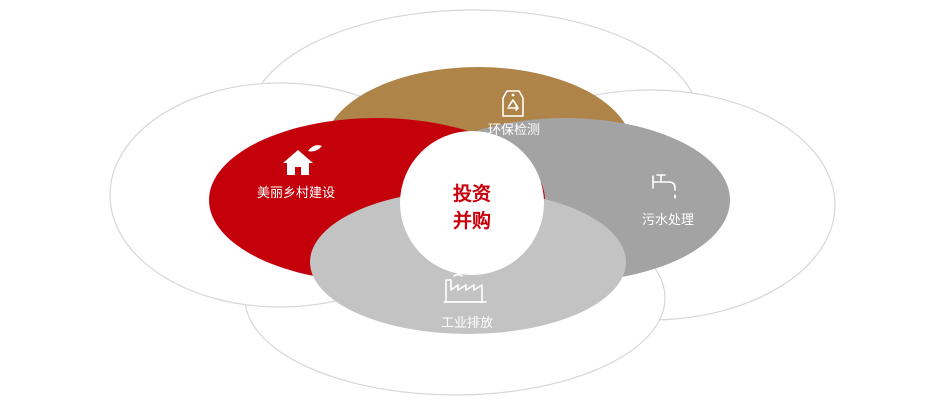 Image resolution: width=940 pixels, height=400 pixels. Describe the element at coordinates (302, 160) in the screenshot. I see `house-leaf-icon` at that location.